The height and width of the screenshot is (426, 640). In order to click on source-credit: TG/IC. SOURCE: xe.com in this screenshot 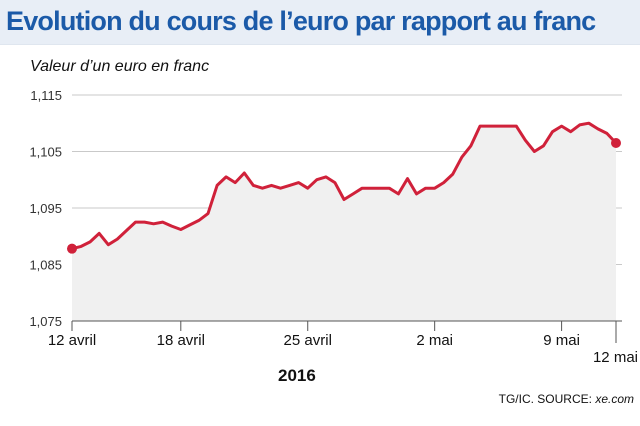, I will do `click(566, 399)`.